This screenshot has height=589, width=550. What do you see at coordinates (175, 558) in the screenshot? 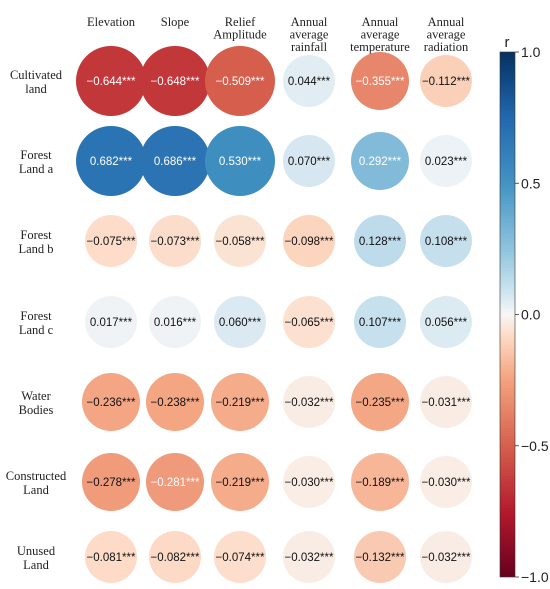
I see `cell-value-label: −0.082***` at bounding box center [175, 558].